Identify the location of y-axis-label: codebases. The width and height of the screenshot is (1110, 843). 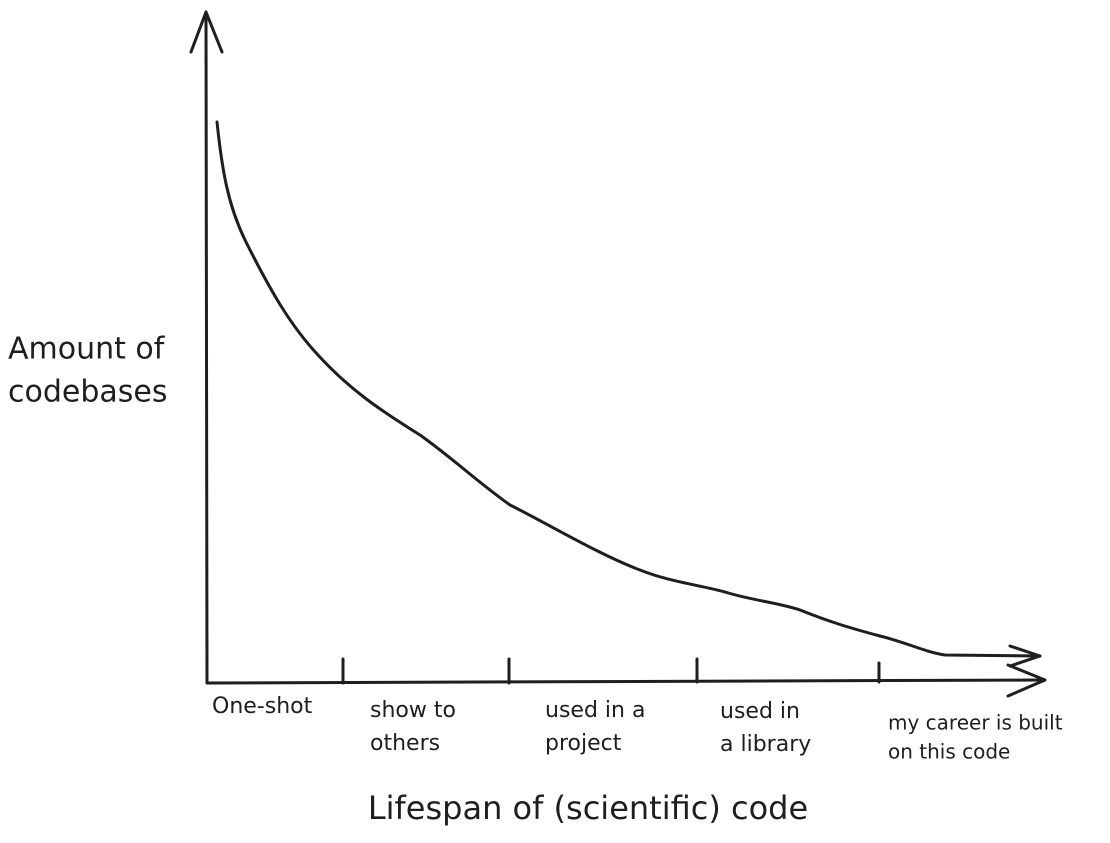
(88, 392).